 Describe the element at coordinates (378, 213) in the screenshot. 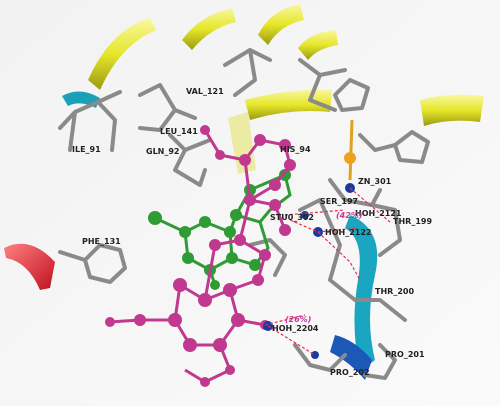

I see `label: HOH_2121` at that location.